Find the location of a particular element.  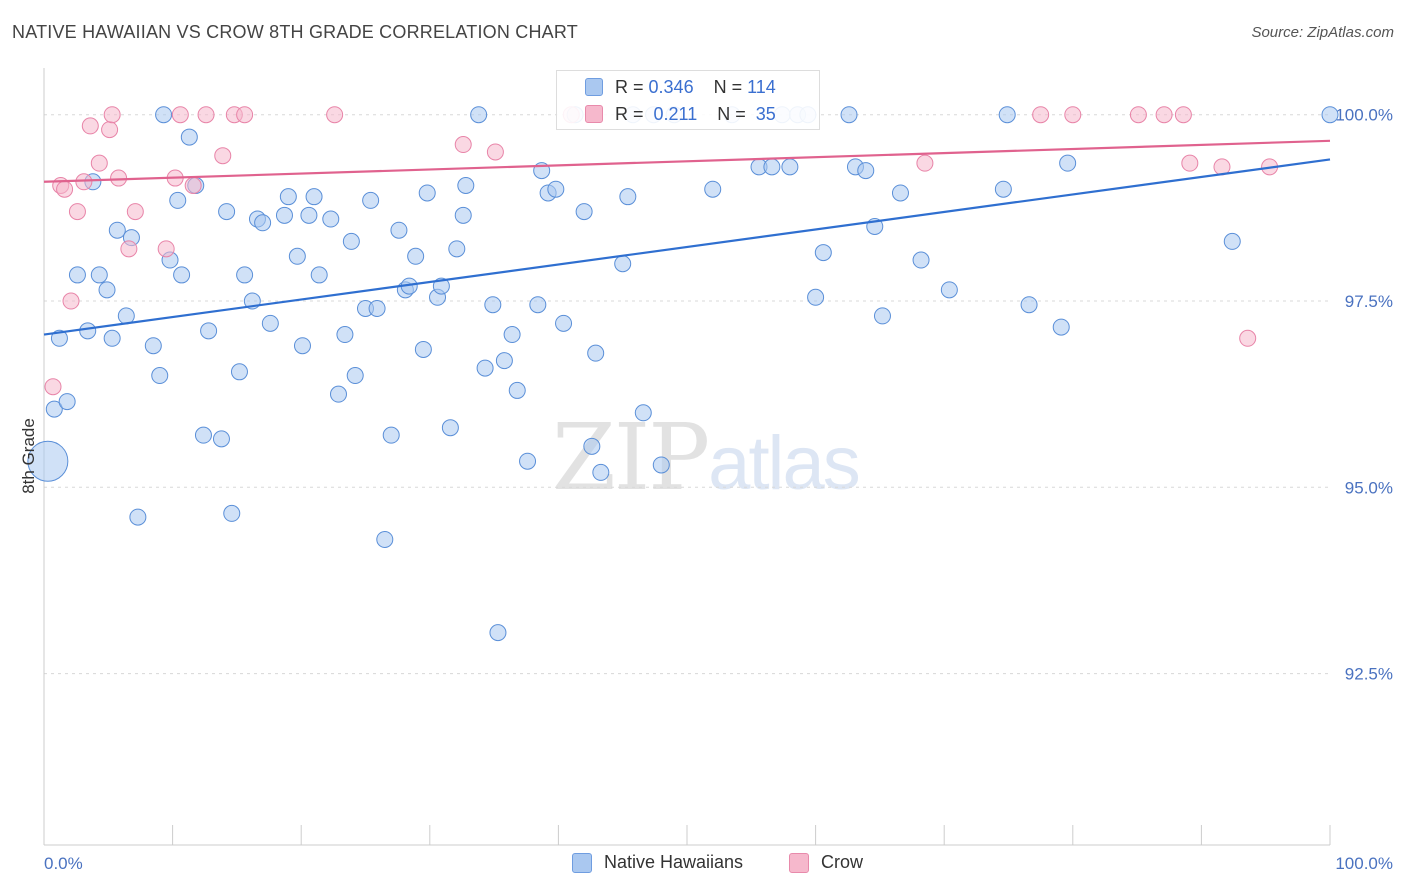

chart-source: Source: ZipAtlas.com is located at coordinates (1322, 32).